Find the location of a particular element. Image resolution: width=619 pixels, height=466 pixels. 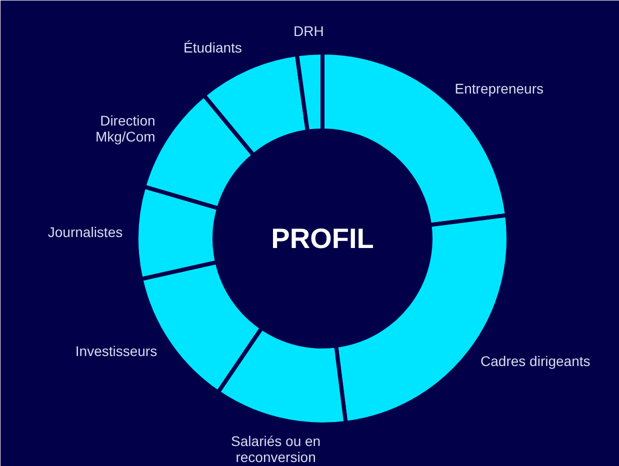

text: PROFIL is located at coordinates (322, 238).